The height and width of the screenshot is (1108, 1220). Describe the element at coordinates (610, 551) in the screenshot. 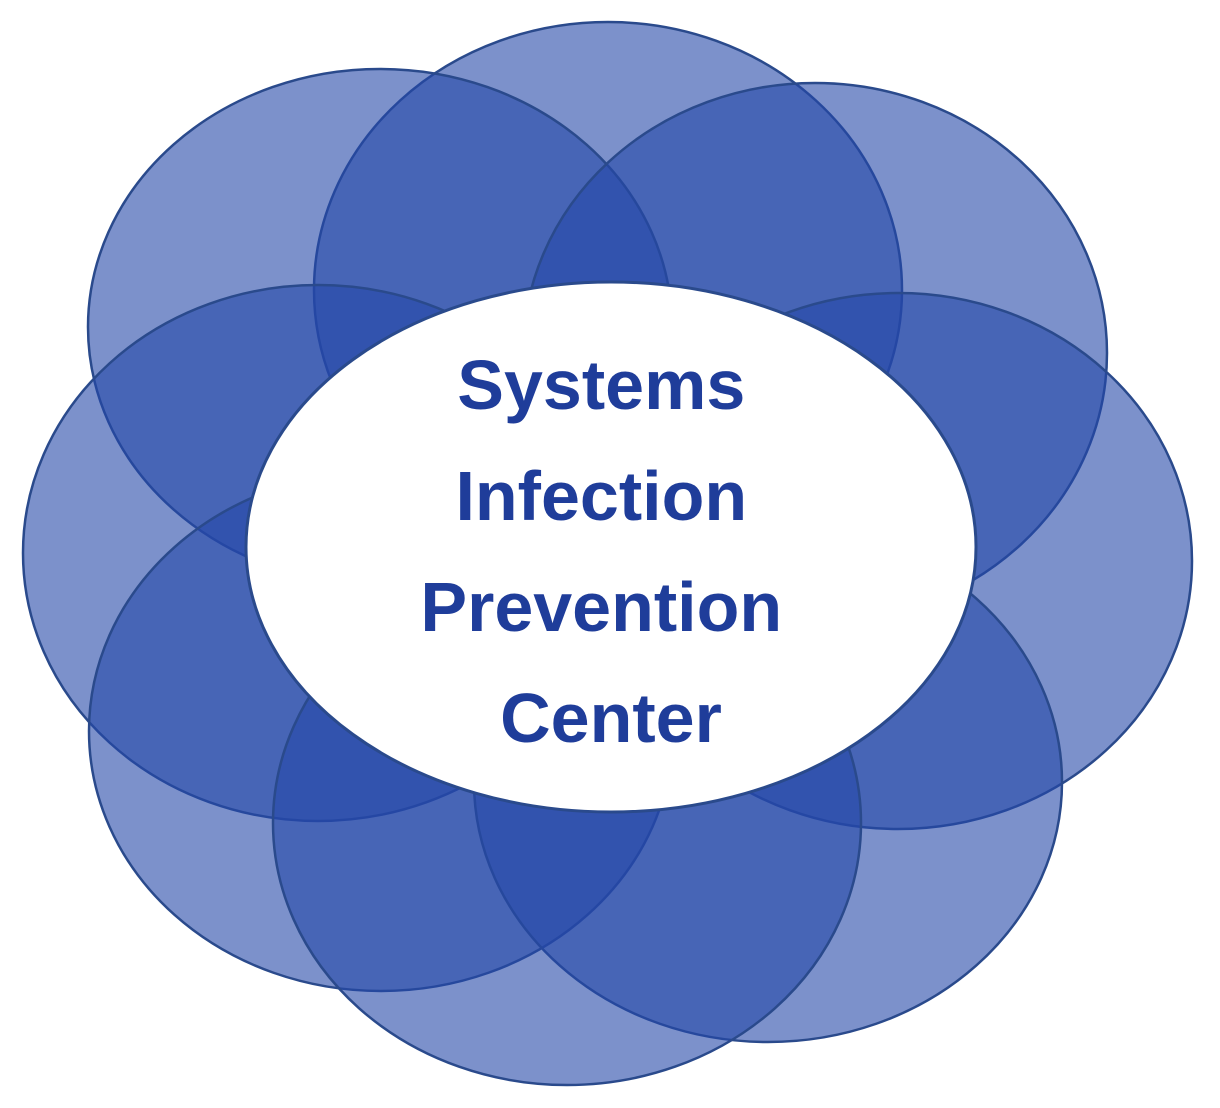

I see `center-label: Systems Infection Prevention Center` at that location.